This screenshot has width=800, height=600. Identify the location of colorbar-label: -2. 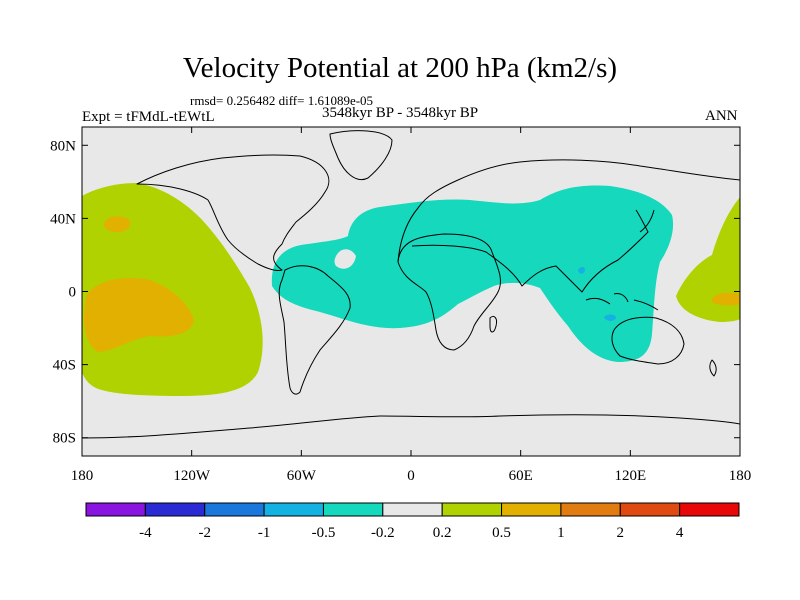
(204, 533).